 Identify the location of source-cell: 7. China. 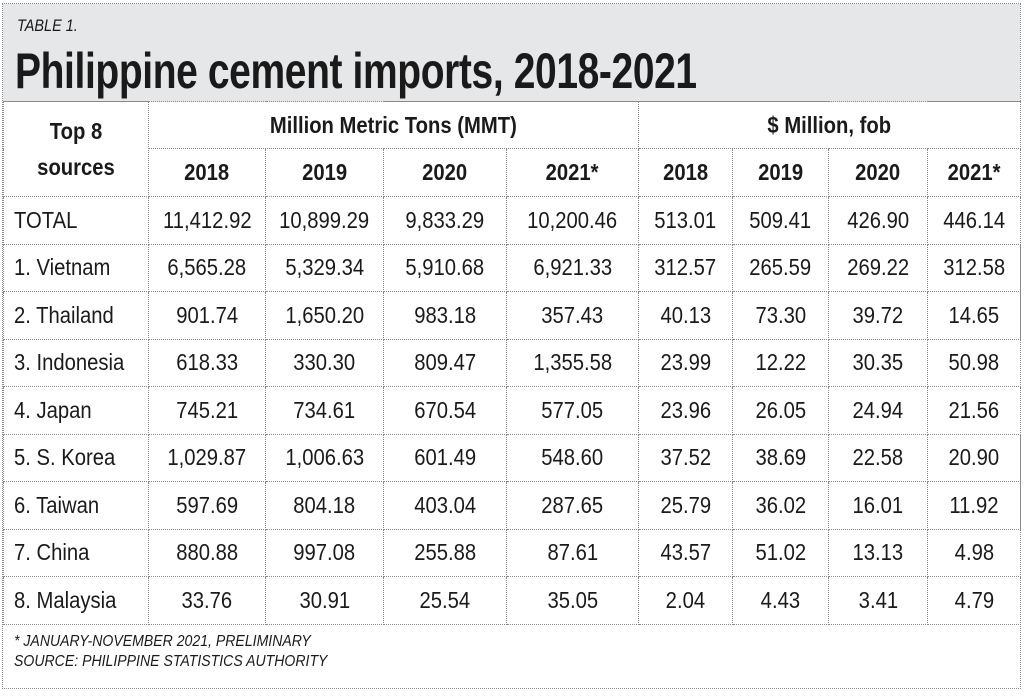
(76, 552).